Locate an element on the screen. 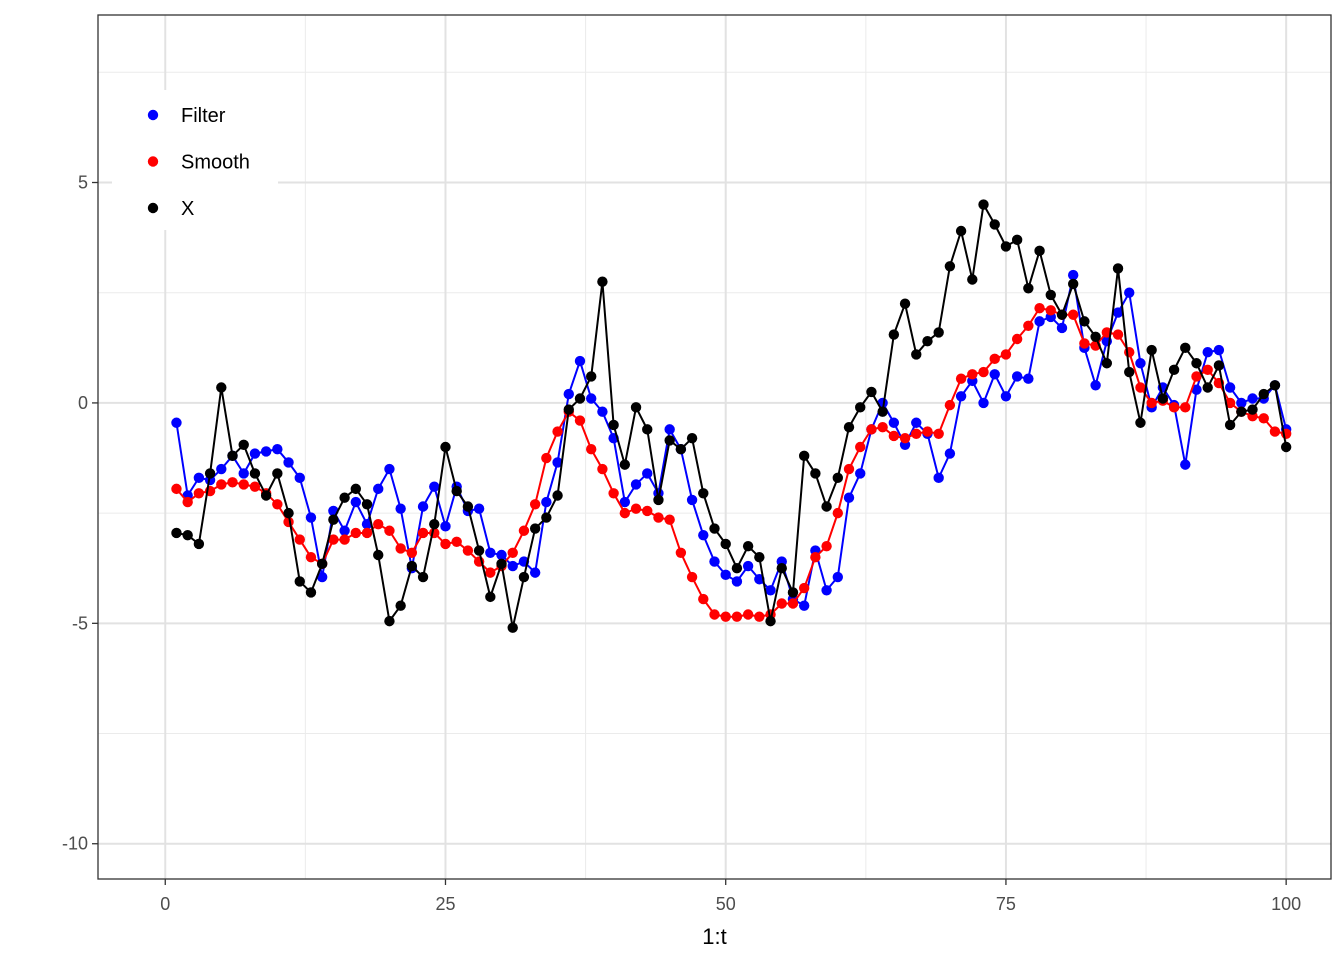 This screenshot has height=960, width=1344. legend-label-smooth: Smooth is located at coordinates (215, 163).